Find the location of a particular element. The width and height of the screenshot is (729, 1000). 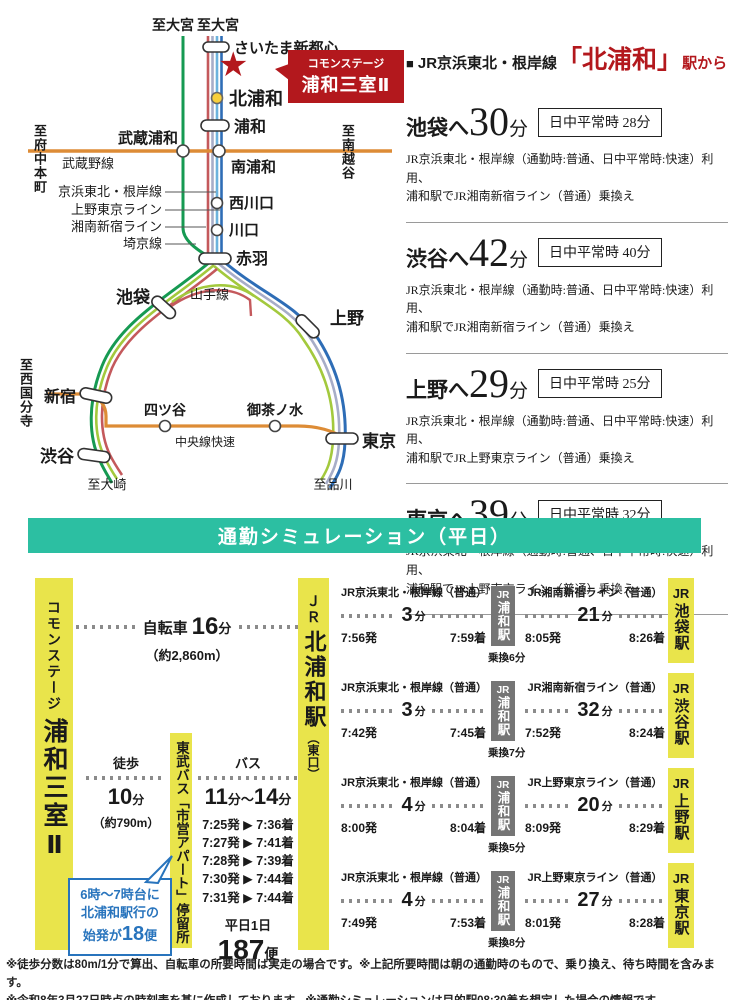

minutes-value: 42 is located at coordinates (489, 252).